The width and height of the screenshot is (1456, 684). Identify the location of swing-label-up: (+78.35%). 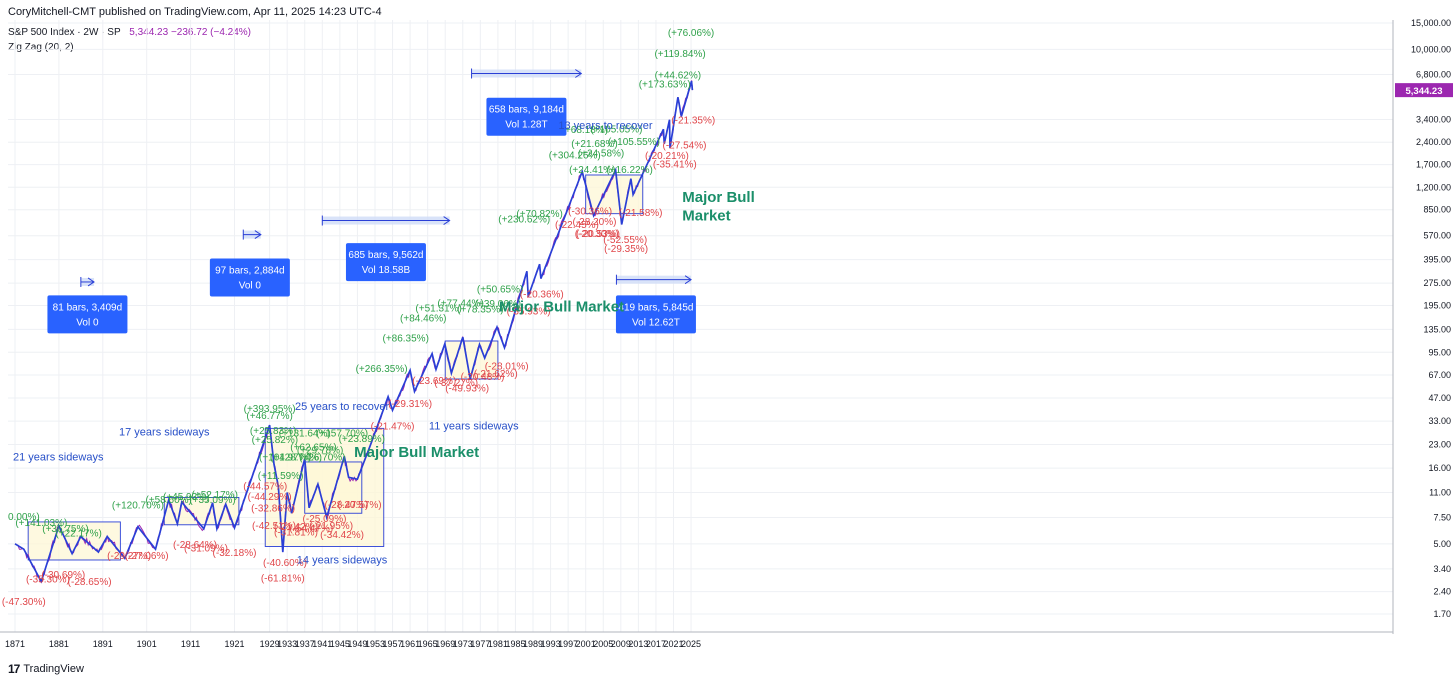
(480, 310).